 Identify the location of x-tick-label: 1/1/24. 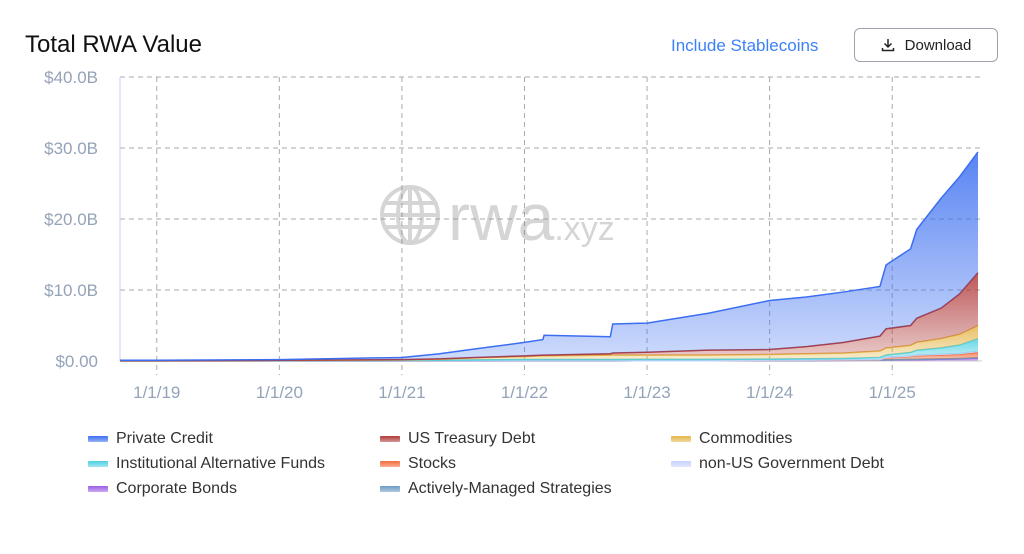
(769, 392).